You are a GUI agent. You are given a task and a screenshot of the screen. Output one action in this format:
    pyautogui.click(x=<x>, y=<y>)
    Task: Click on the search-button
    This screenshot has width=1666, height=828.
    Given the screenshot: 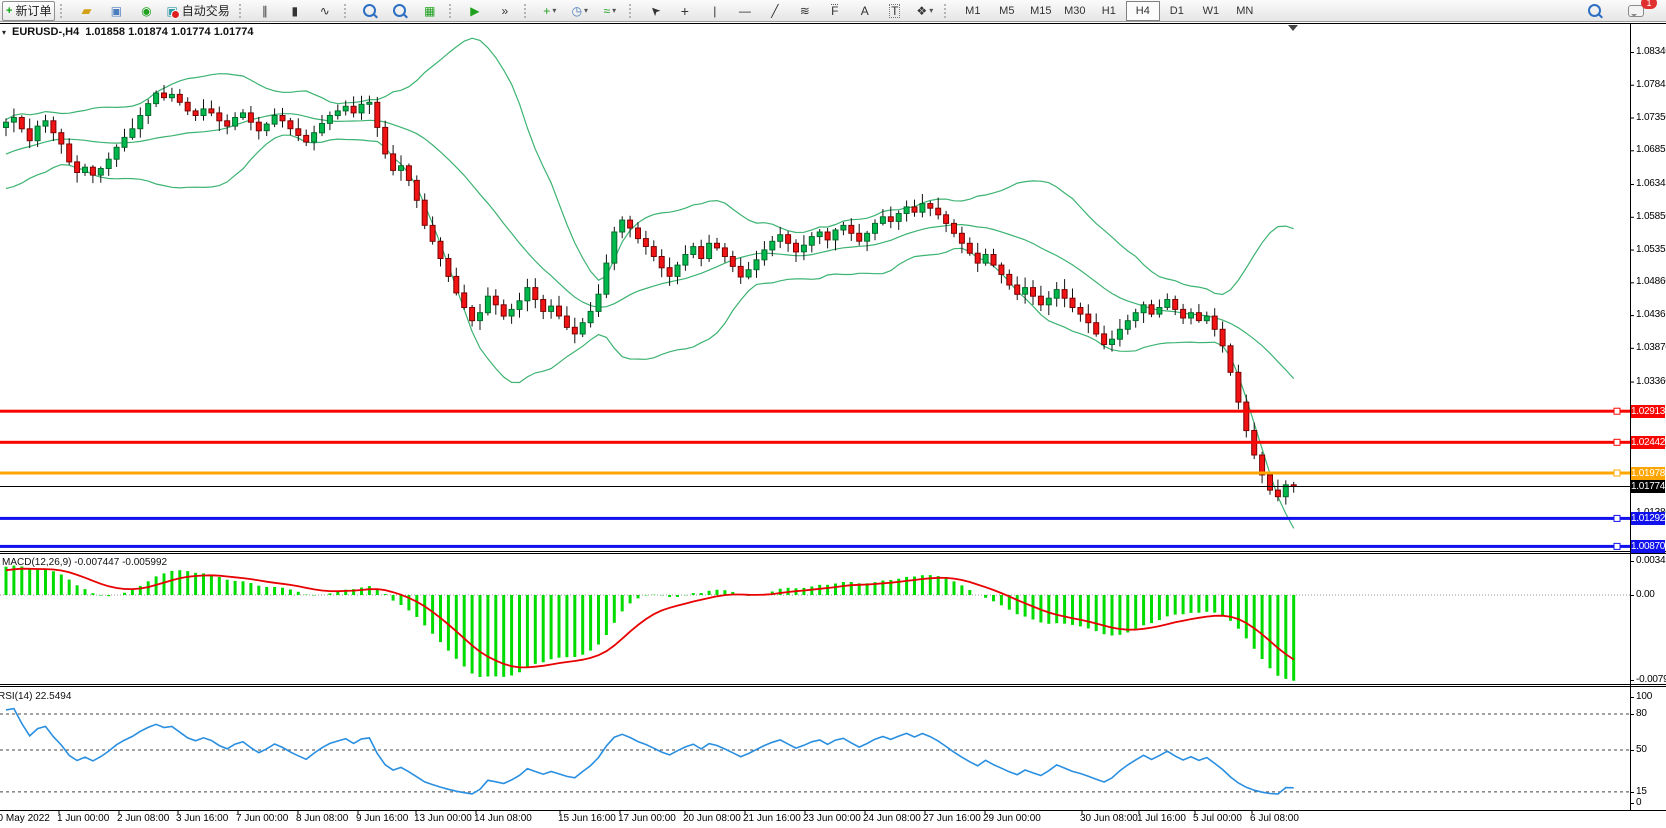 What is the action you would take?
    pyautogui.click(x=1594, y=11)
    